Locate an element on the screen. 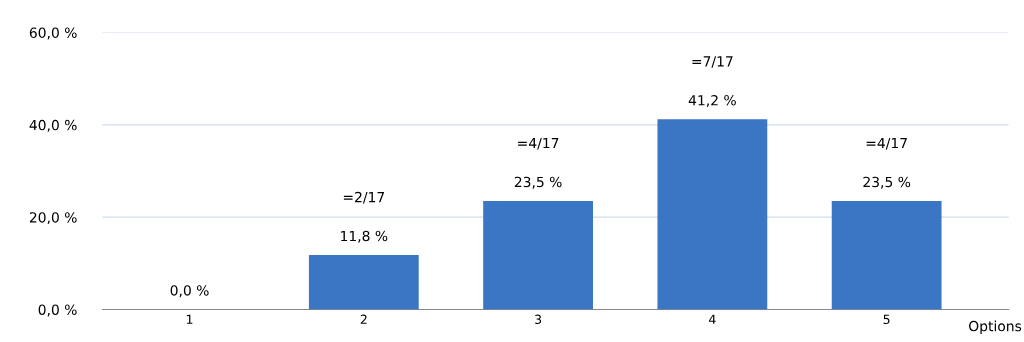  x-axis-title: Options is located at coordinates (995, 327).